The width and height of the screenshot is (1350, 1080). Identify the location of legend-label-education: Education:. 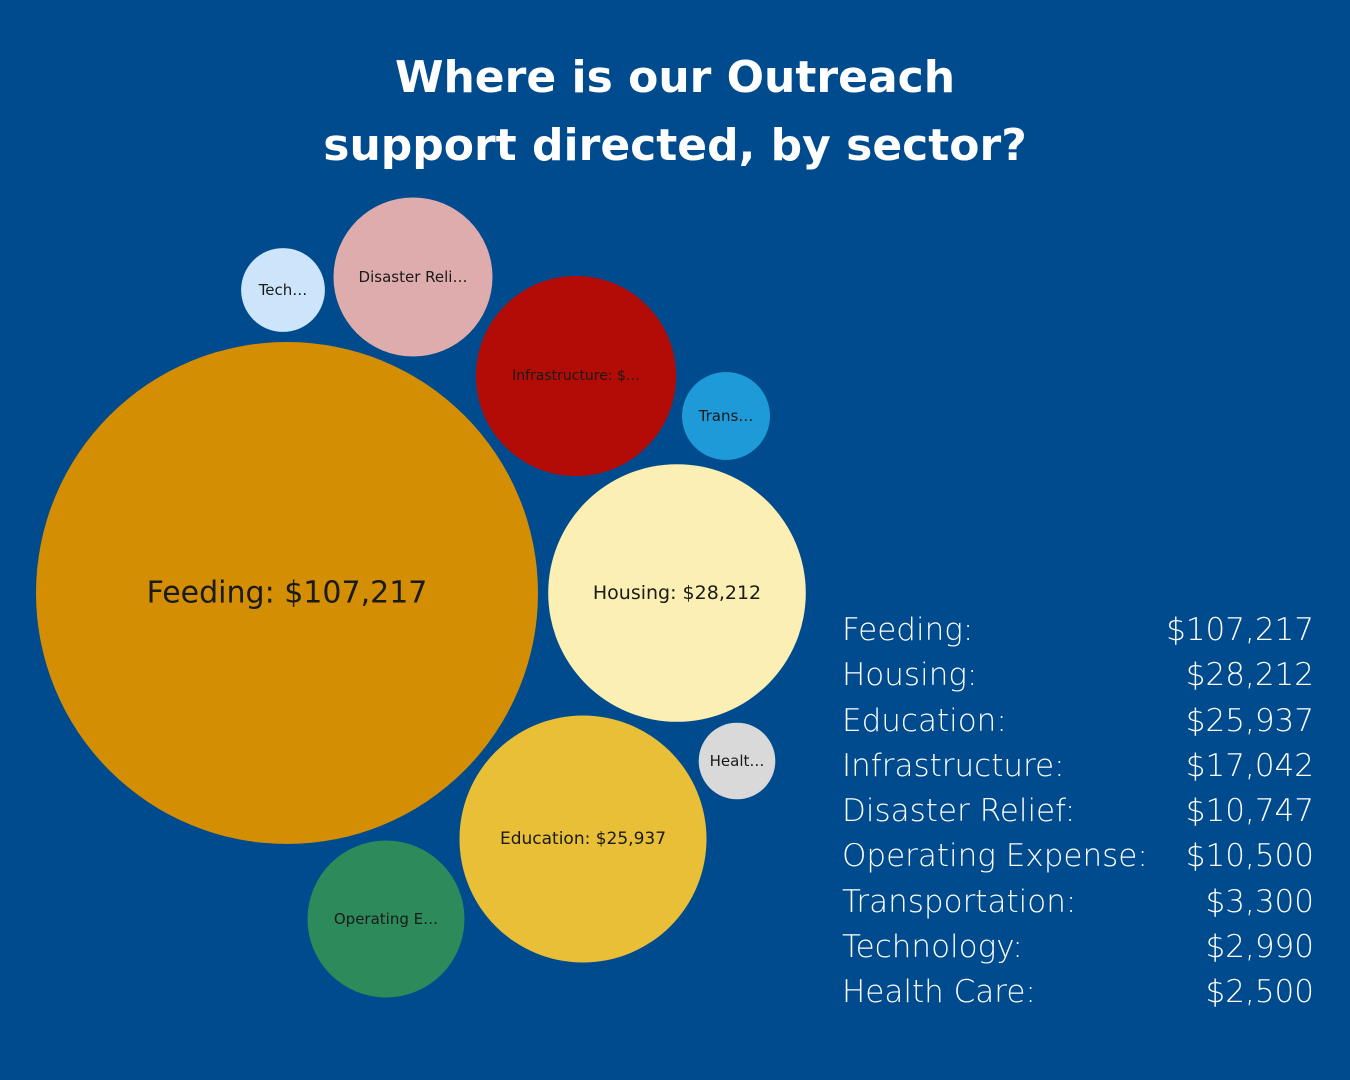
(924, 720).